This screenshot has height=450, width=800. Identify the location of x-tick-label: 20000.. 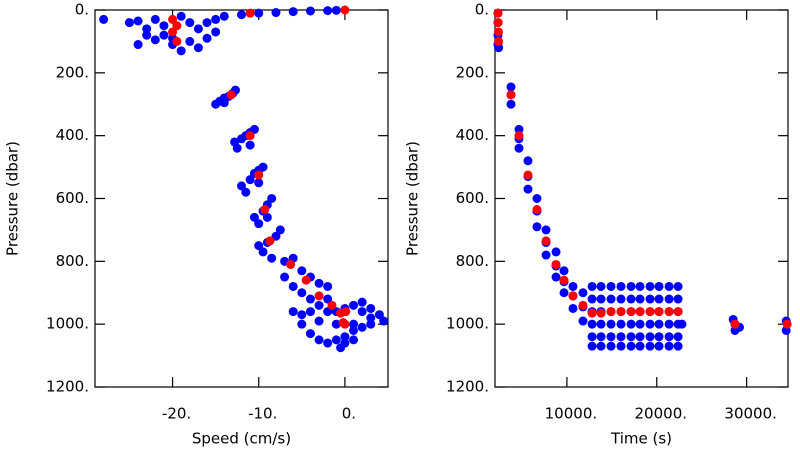
(661, 414).